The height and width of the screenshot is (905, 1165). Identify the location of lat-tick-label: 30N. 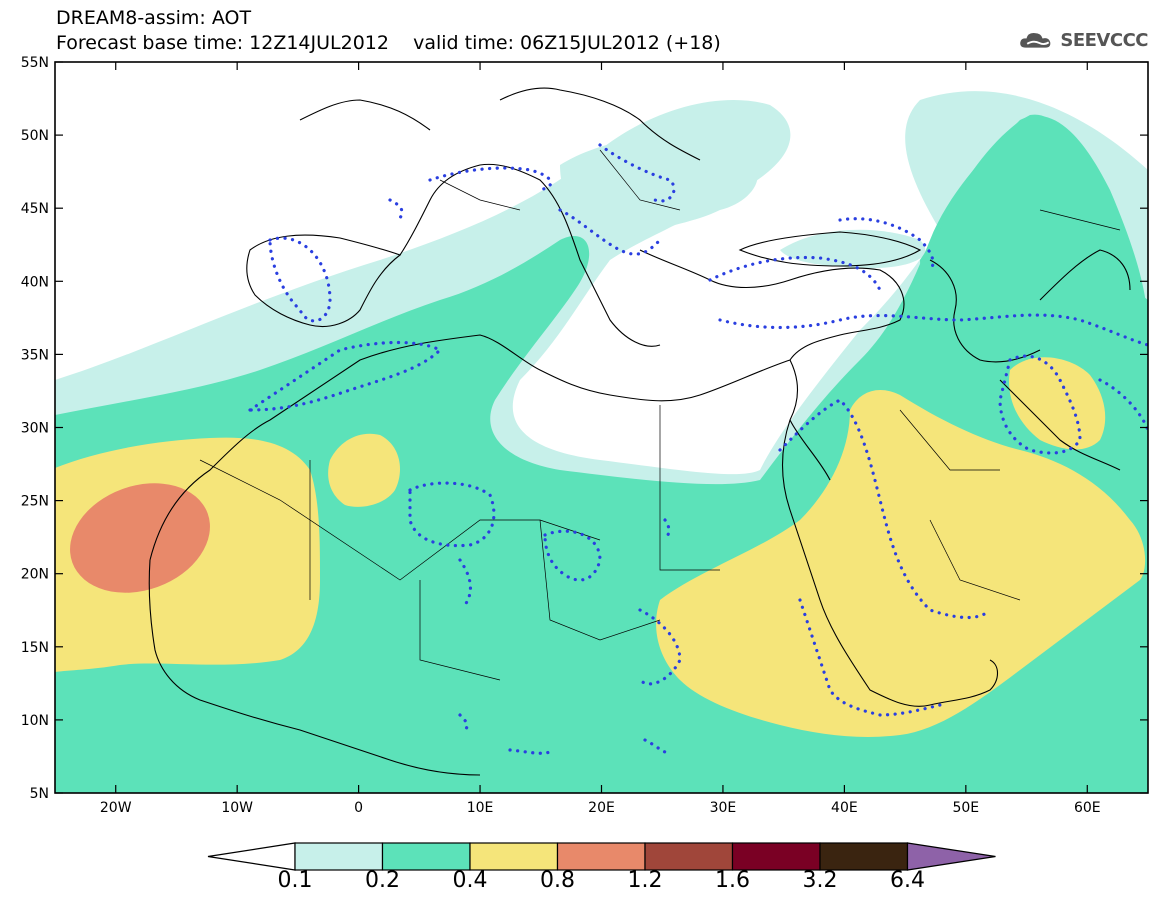
(35, 429).